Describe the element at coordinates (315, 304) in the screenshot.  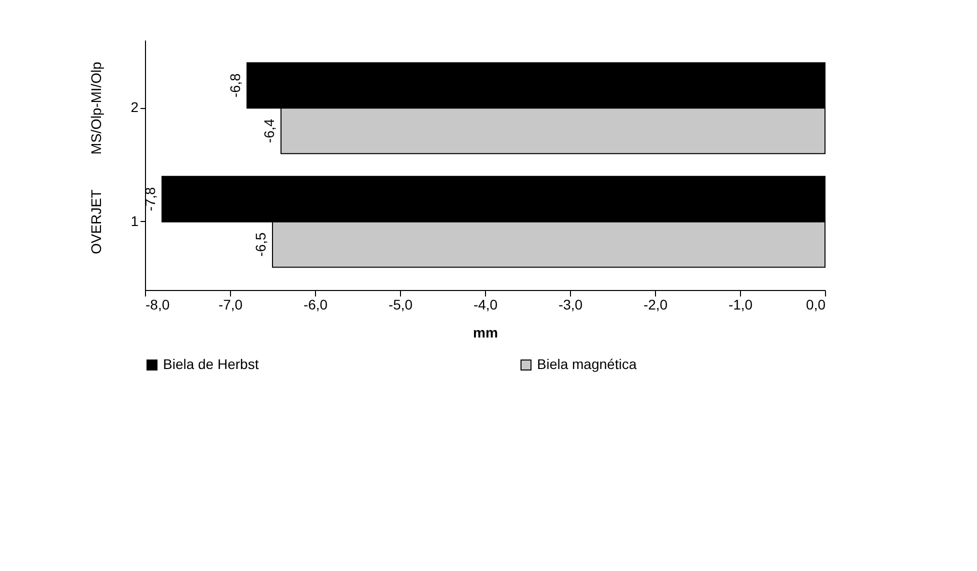
I see `x-tick-label: -6,0` at that location.